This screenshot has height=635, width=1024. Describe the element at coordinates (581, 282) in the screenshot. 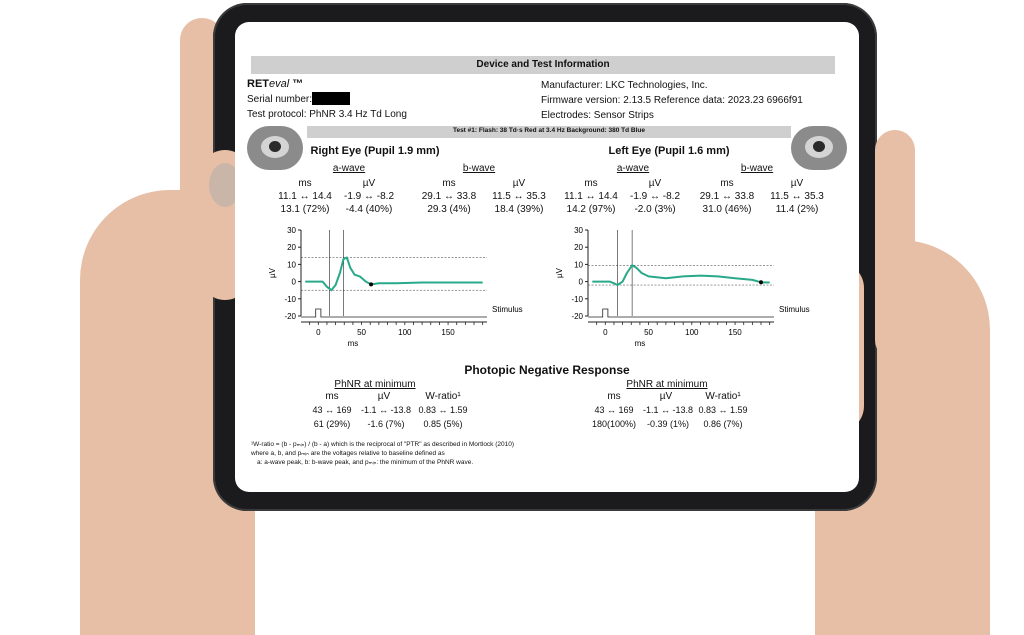

I see `left-y-tick-label: 0` at that location.